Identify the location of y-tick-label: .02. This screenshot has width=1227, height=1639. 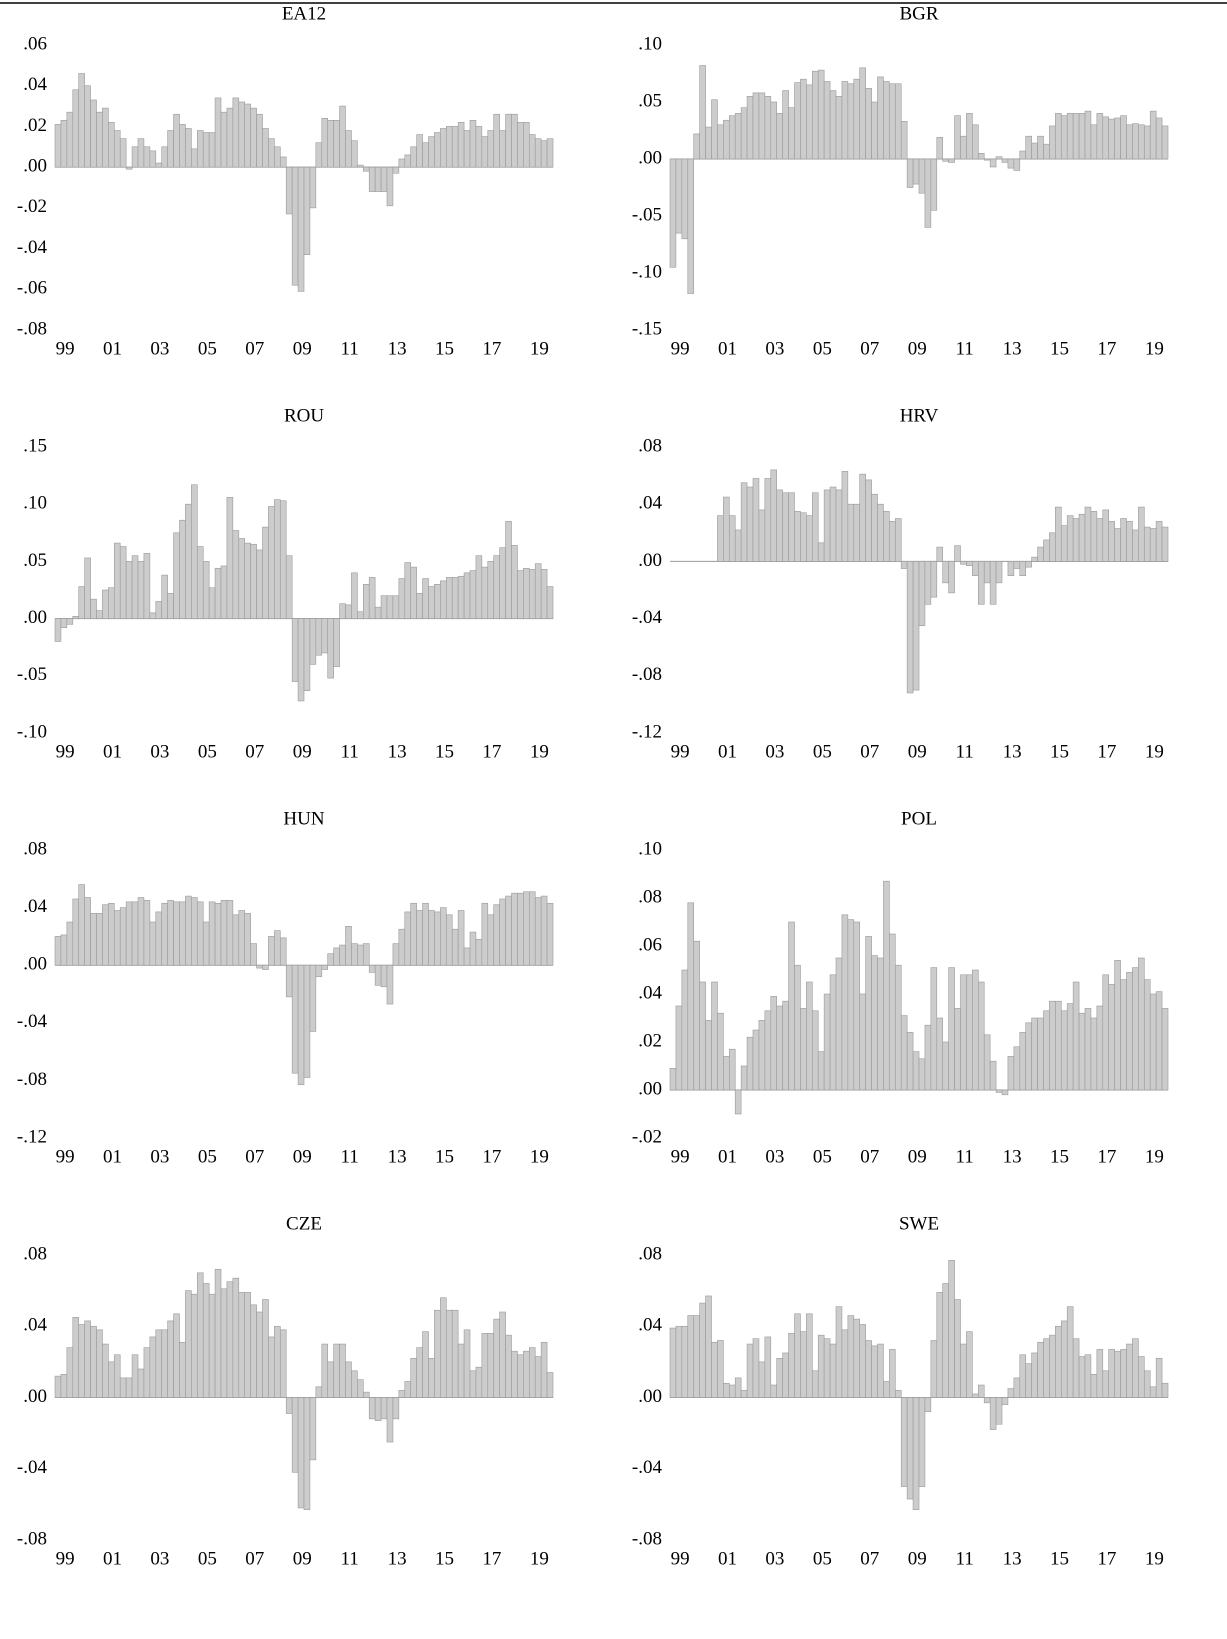
(35, 125).